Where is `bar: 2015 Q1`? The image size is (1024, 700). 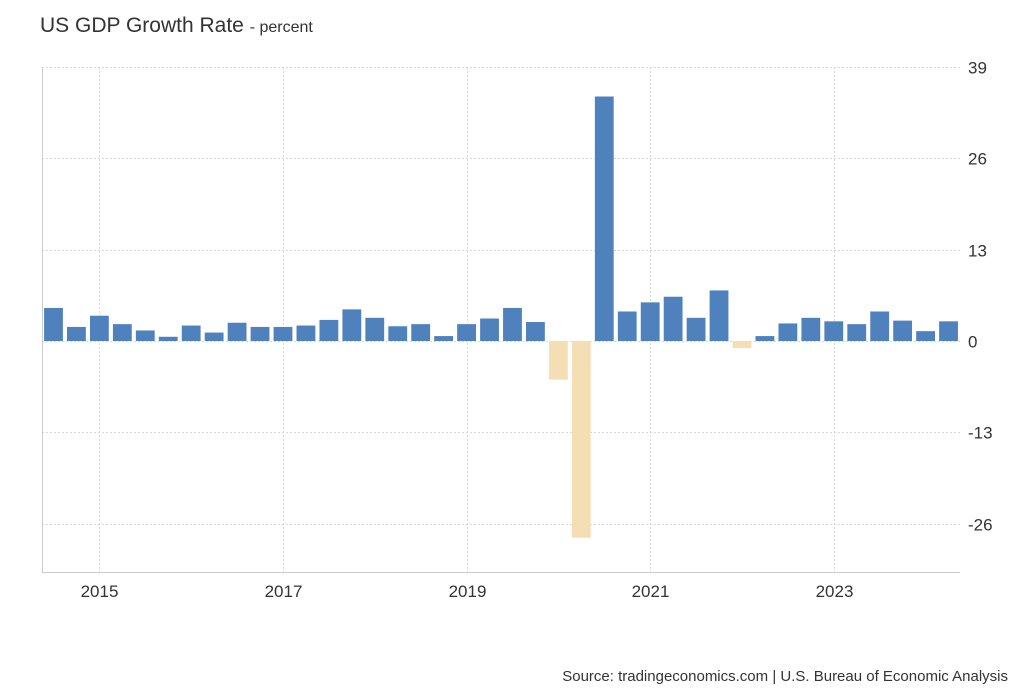
bar: 2015 Q1 is located at coordinates (99, 328).